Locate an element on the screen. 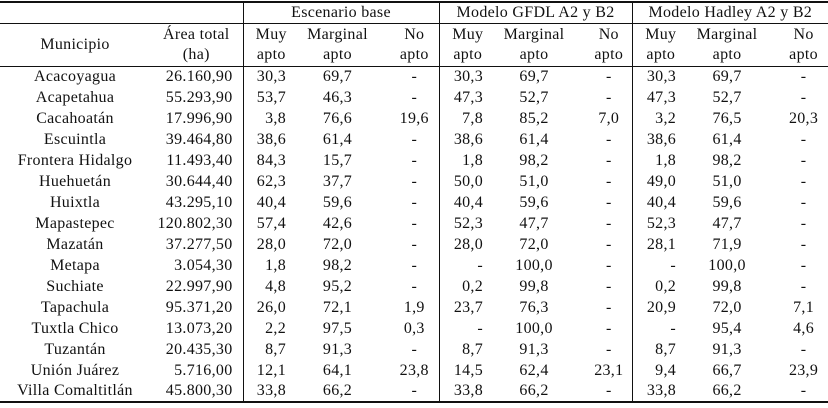  gfdl-marginal-cell: 51,0 is located at coordinates (534, 181).